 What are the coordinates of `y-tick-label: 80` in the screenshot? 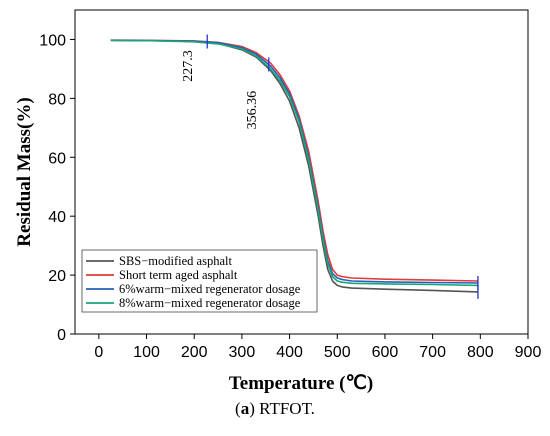 It's located at (57, 99).